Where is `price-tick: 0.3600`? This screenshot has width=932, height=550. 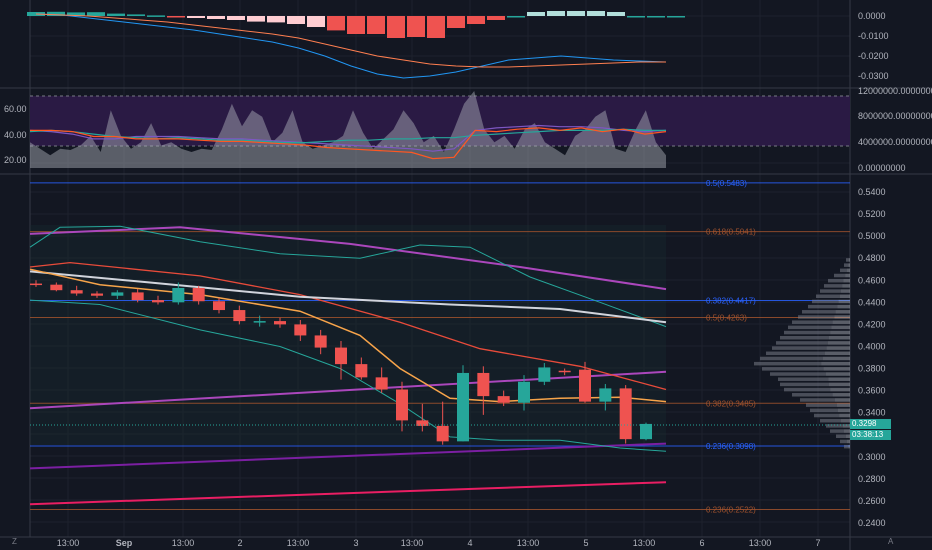 price-tick: 0.3600 is located at coordinates (872, 391).